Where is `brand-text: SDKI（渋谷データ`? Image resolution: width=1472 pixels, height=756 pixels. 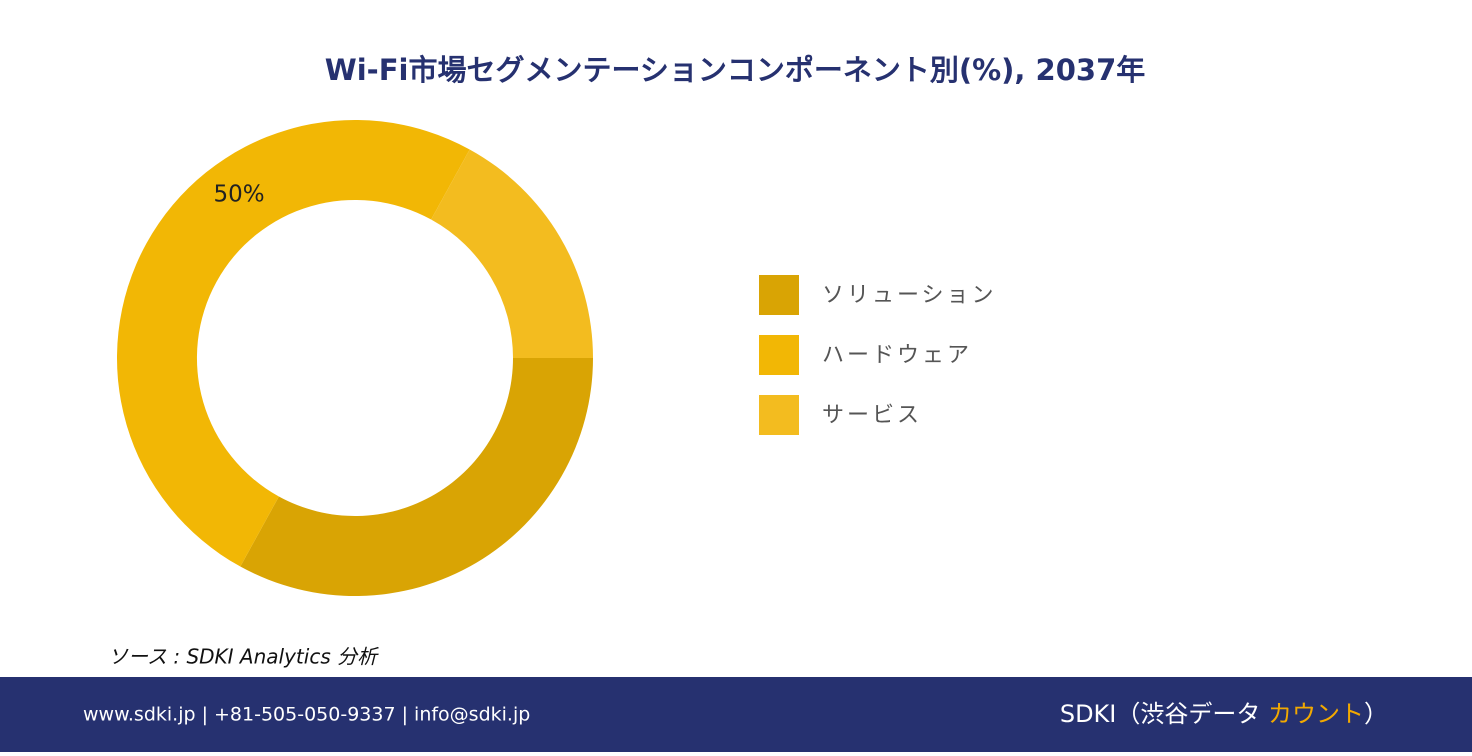 brand-text: SDKI（渋谷データ is located at coordinates (1164, 714).